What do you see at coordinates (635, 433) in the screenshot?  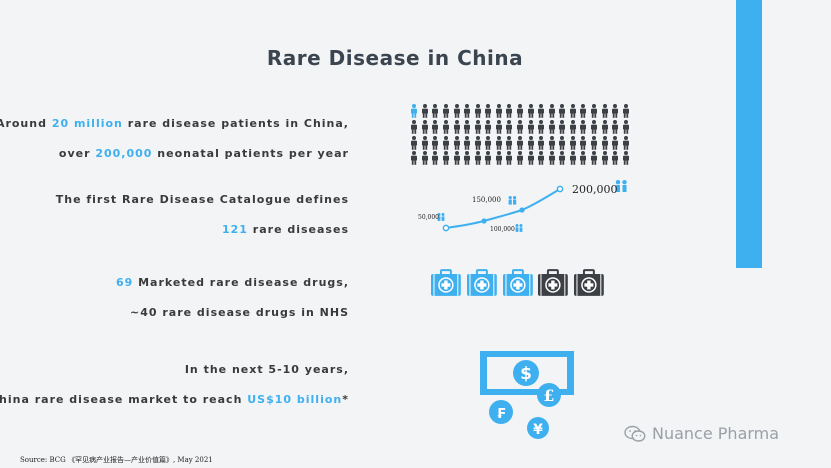 I see `wechat-icon` at bounding box center [635, 433].